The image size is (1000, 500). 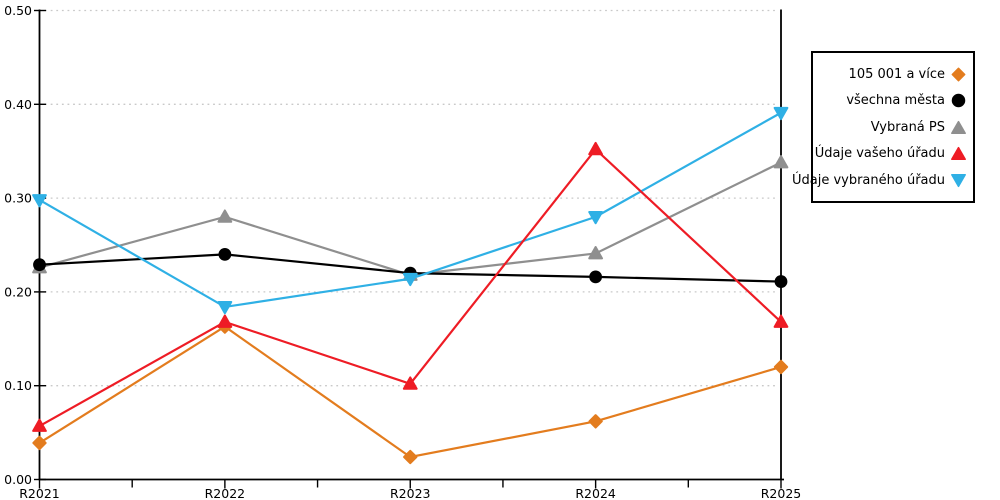 I want to click on legend-label: všechna města, so click(x=895, y=100).